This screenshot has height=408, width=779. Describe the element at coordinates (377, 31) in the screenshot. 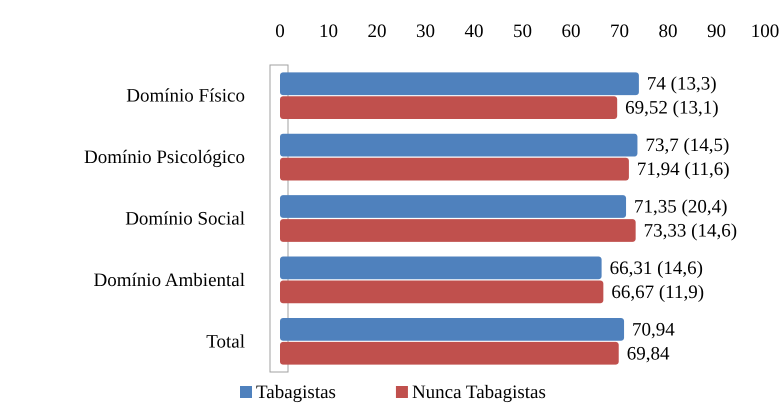

I see `x-tick-label: 20` at that location.